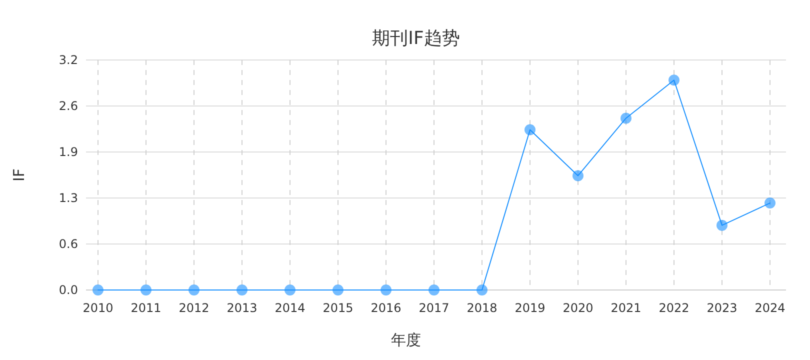 Image resolution: width=810 pixels, height=360 pixels. What do you see at coordinates (674, 308) in the screenshot?
I see `x-tick-label: 2022` at bounding box center [674, 308].